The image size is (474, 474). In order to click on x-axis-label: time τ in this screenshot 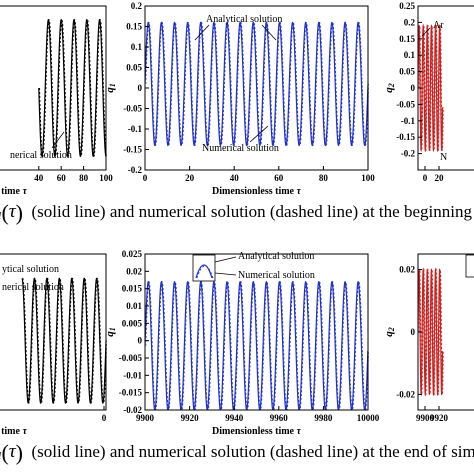, I will do `click(14, 431)`.